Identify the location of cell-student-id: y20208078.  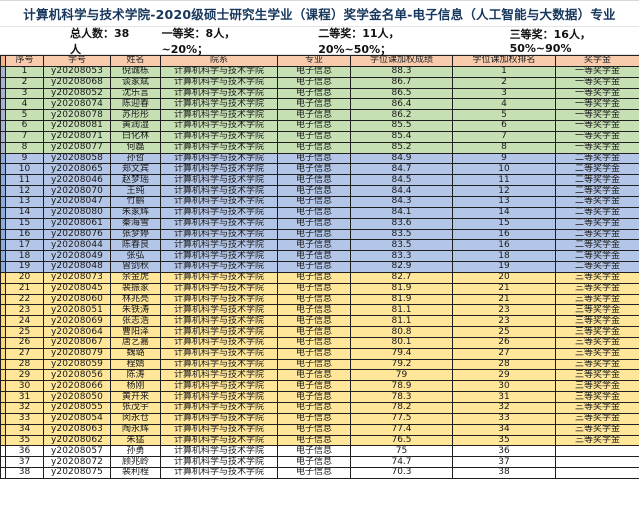
(77, 115).